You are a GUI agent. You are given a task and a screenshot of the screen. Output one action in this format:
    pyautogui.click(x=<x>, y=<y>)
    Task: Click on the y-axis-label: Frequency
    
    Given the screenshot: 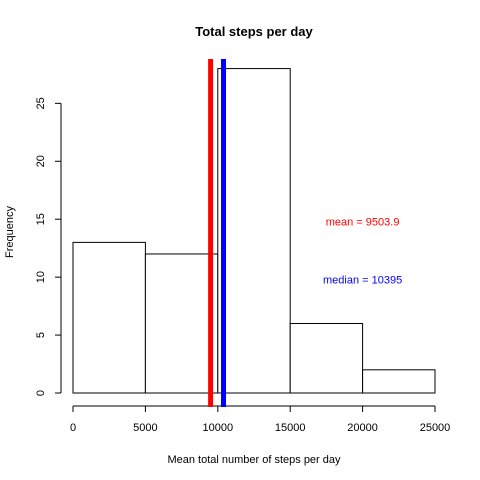 What is the action you would take?
    pyautogui.click(x=10, y=232)
    